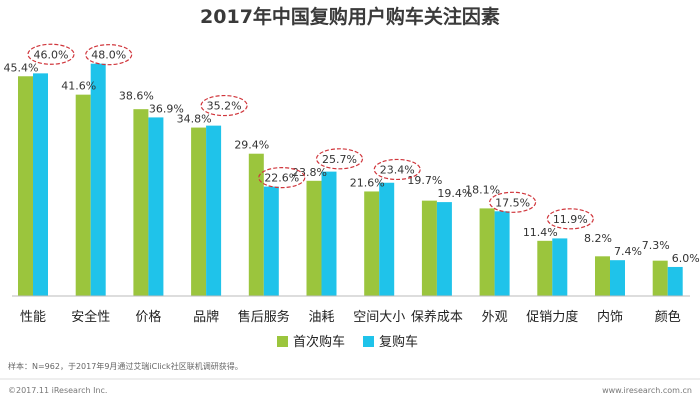 The width and height of the screenshot is (700, 403). I want to click on value-label-repurchase: 25.7%, so click(339, 159).